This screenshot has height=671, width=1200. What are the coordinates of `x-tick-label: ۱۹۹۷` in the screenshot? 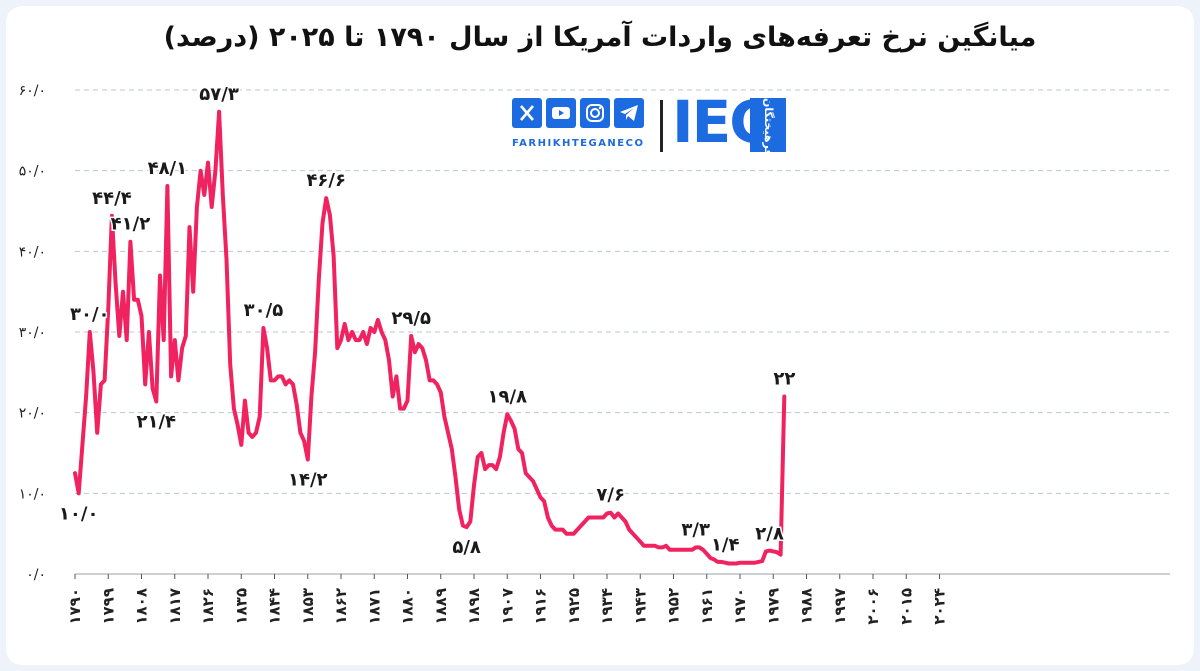 It's located at (840, 606).